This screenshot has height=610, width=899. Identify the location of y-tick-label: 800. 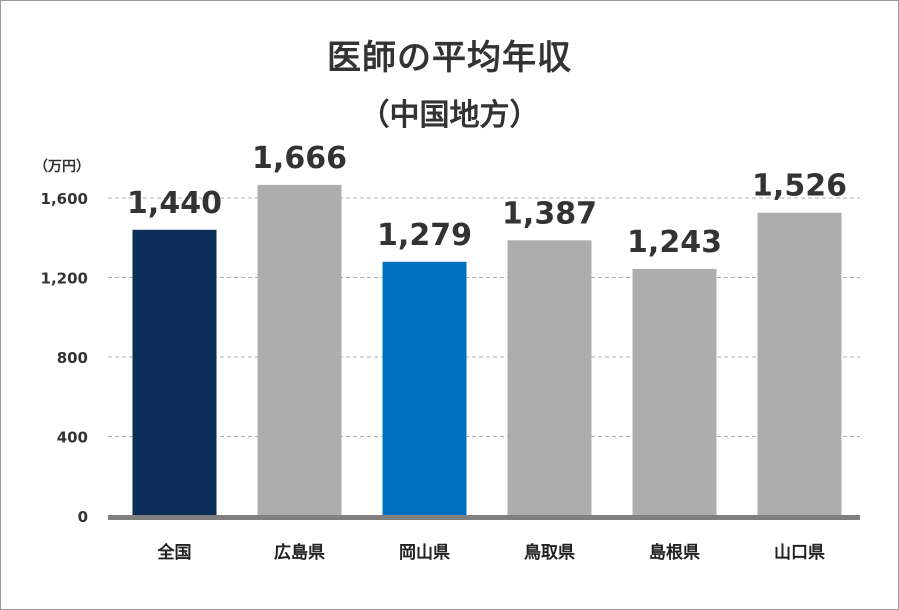
(72, 358).